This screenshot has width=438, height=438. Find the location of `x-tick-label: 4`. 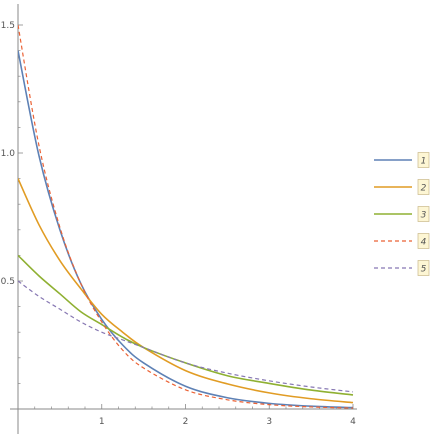

x-tick-label: 4 is located at coordinates (353, 422).